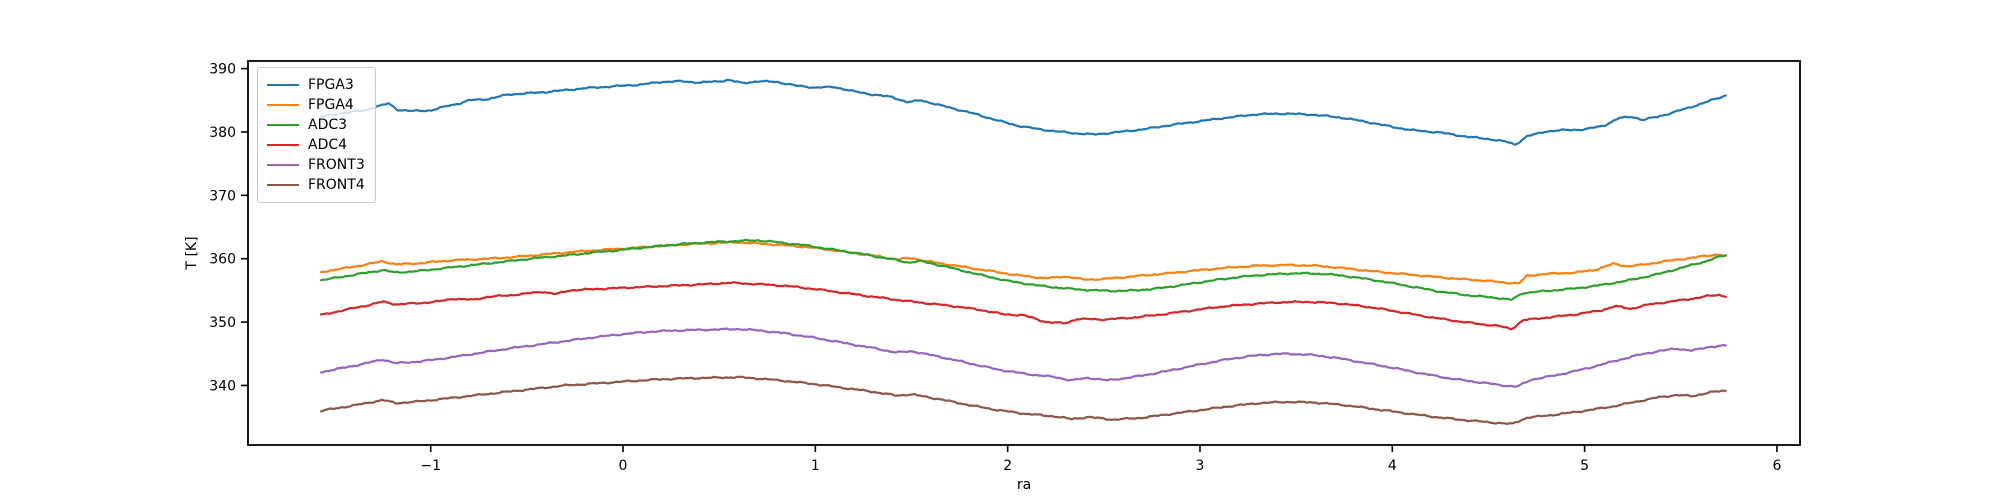  Describe the element at coordinates (222, 70) in the screenshot. I see `y-tick-label: 390` at that location.